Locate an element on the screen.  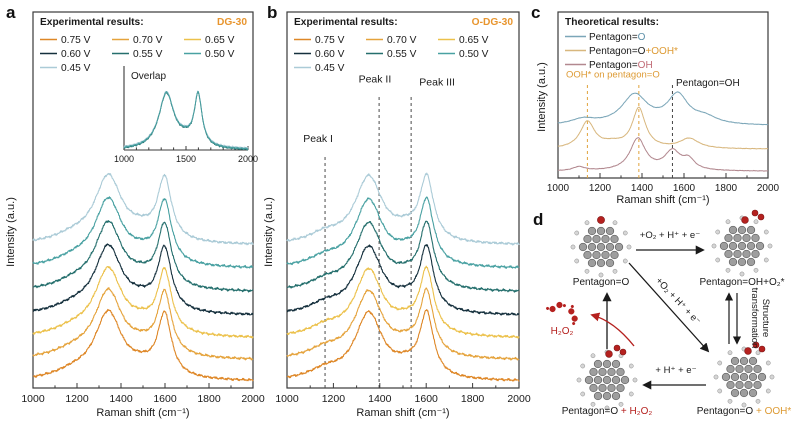
annotation: Peak II is located at coordinates (375, 80).